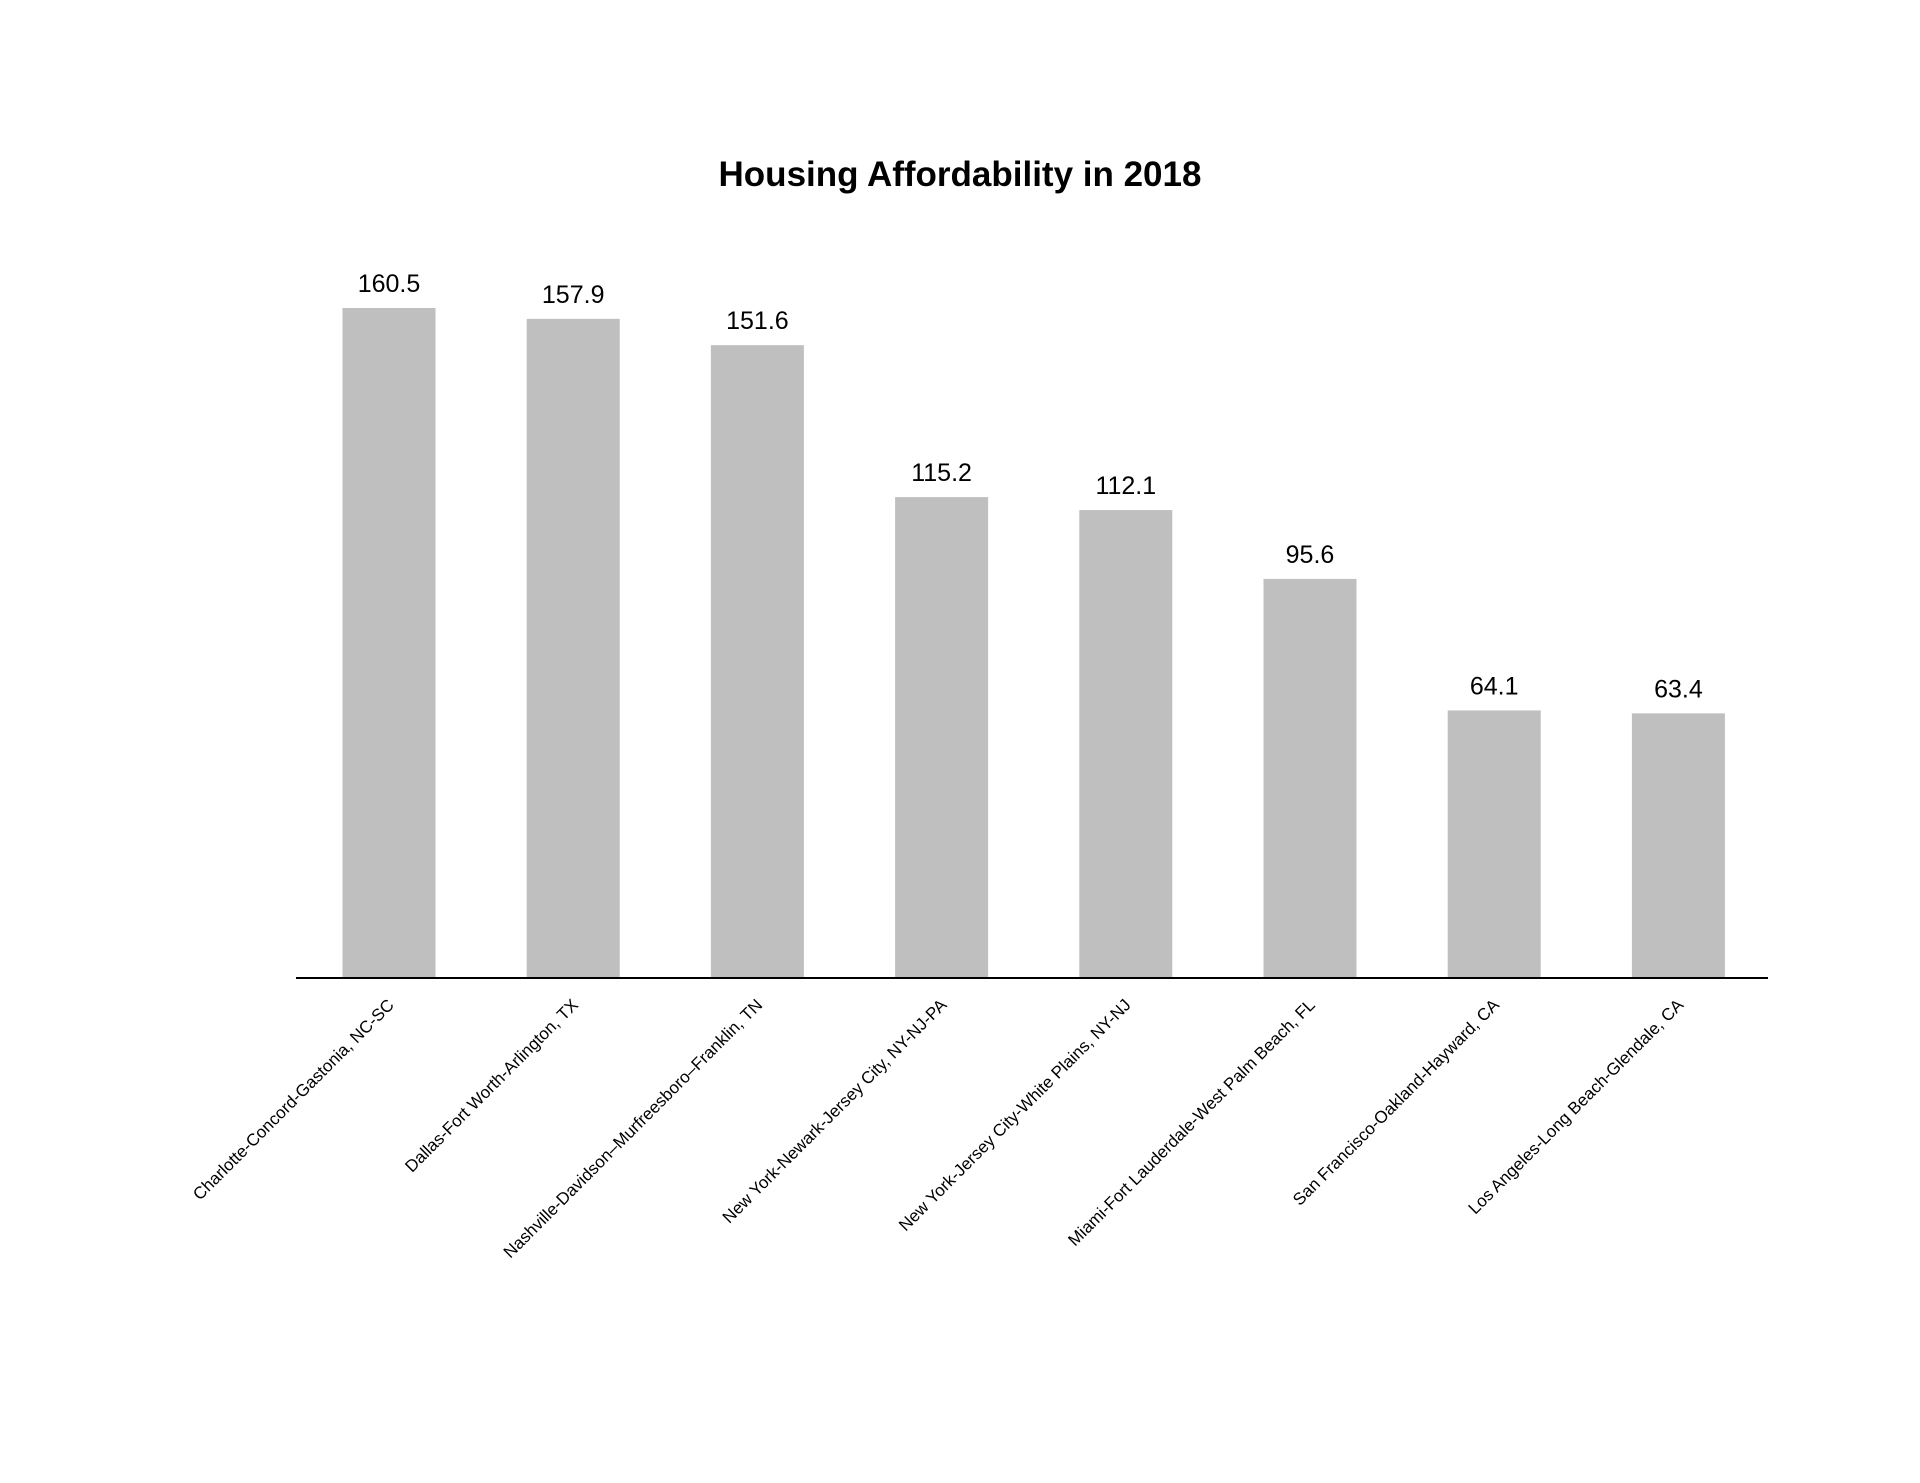  I want to click on category-label-6: San Francisco-Oakland-Hayward, CA, so click(1396, 1102).